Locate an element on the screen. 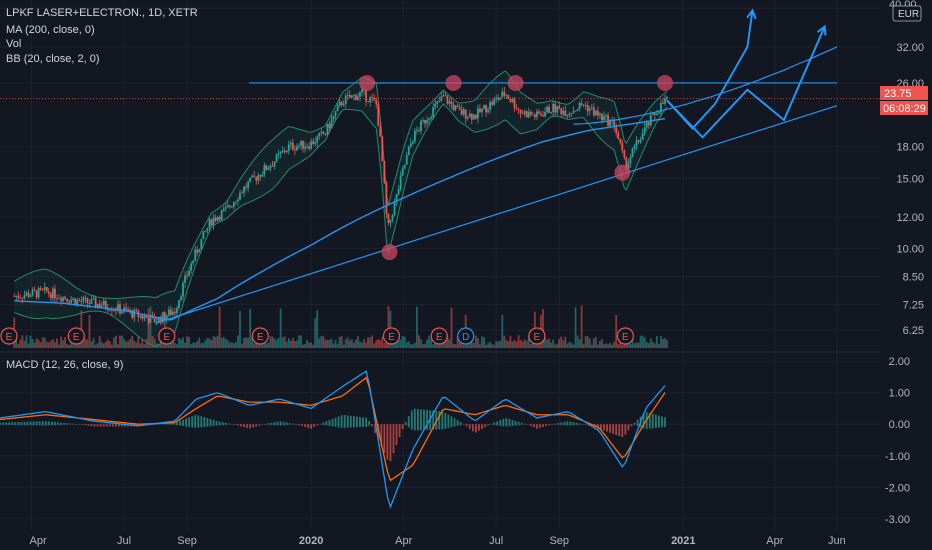 The width and height of the screenshot is (932, 550). projection-arrow-a-arrowhead is located at coordinates (751, 14).